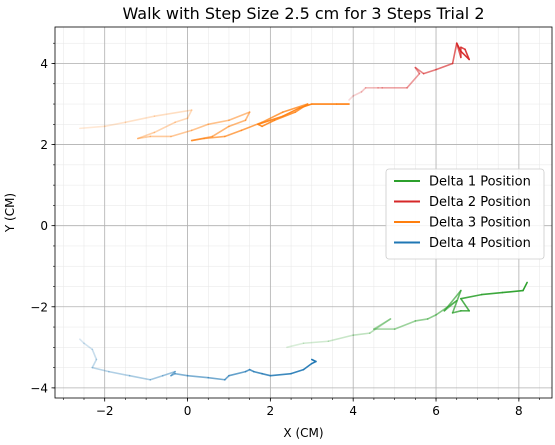 Image resolution: width=555 pixels, height=445 pixels. I want to click on legend-box, so click(465, 214).